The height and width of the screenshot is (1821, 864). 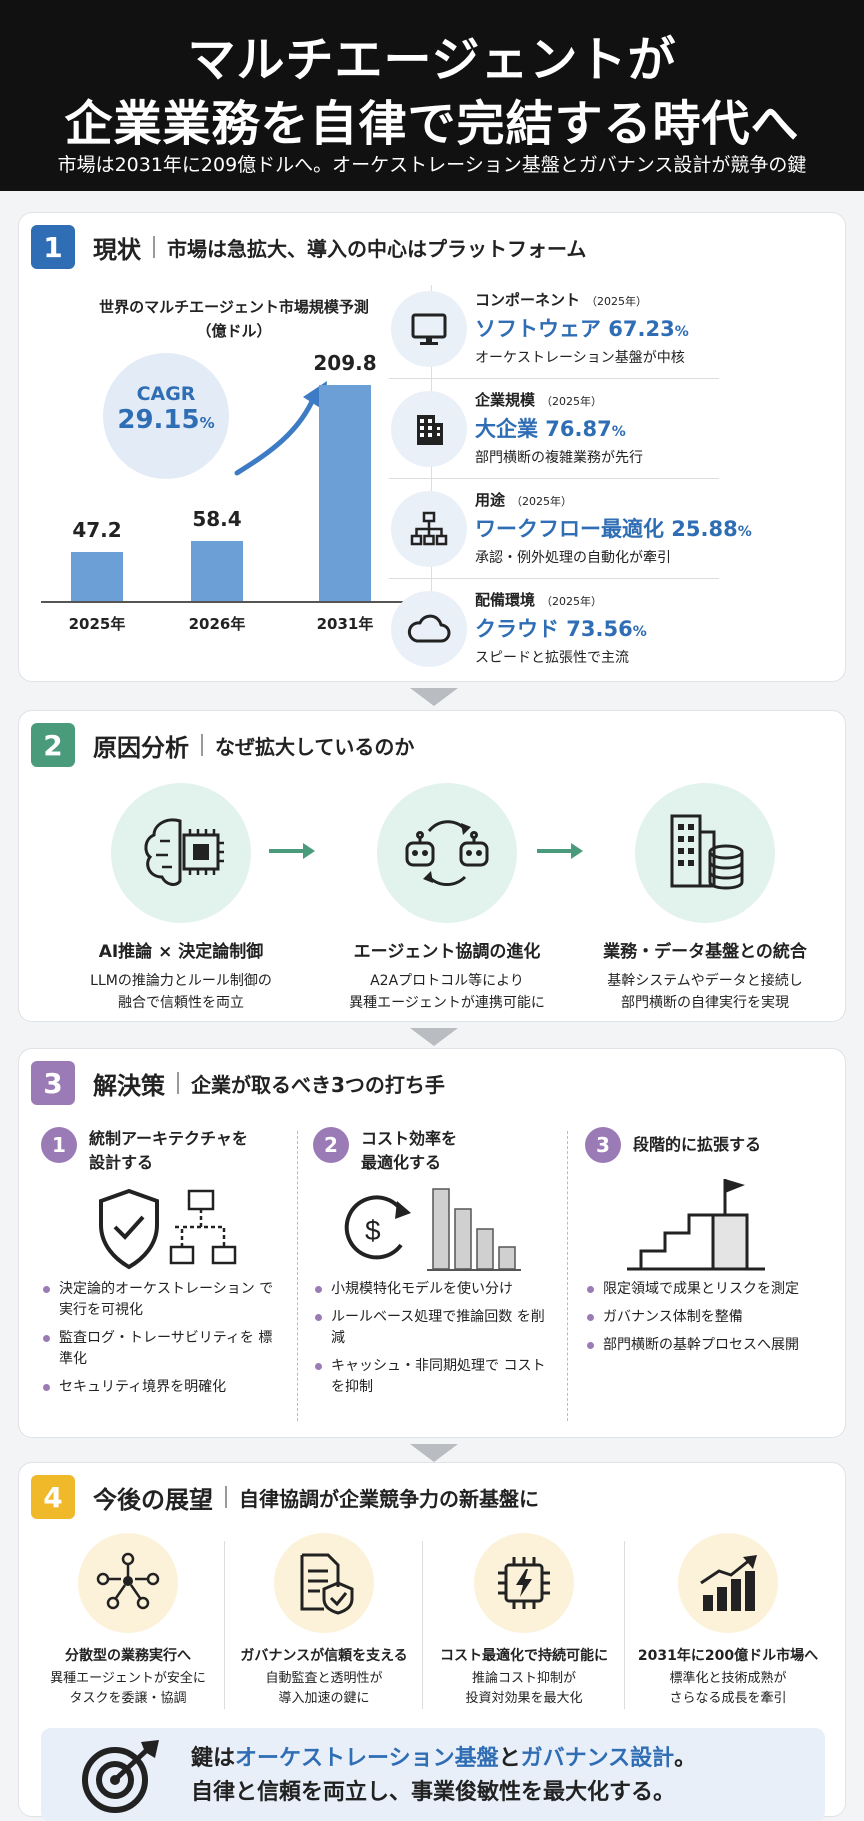 What do you see at coordinates (318, 1084) in the screenshot?
I see `section-subtitle: 企業が取るべき3つの打ち手` at bounding box center [318, 1084].